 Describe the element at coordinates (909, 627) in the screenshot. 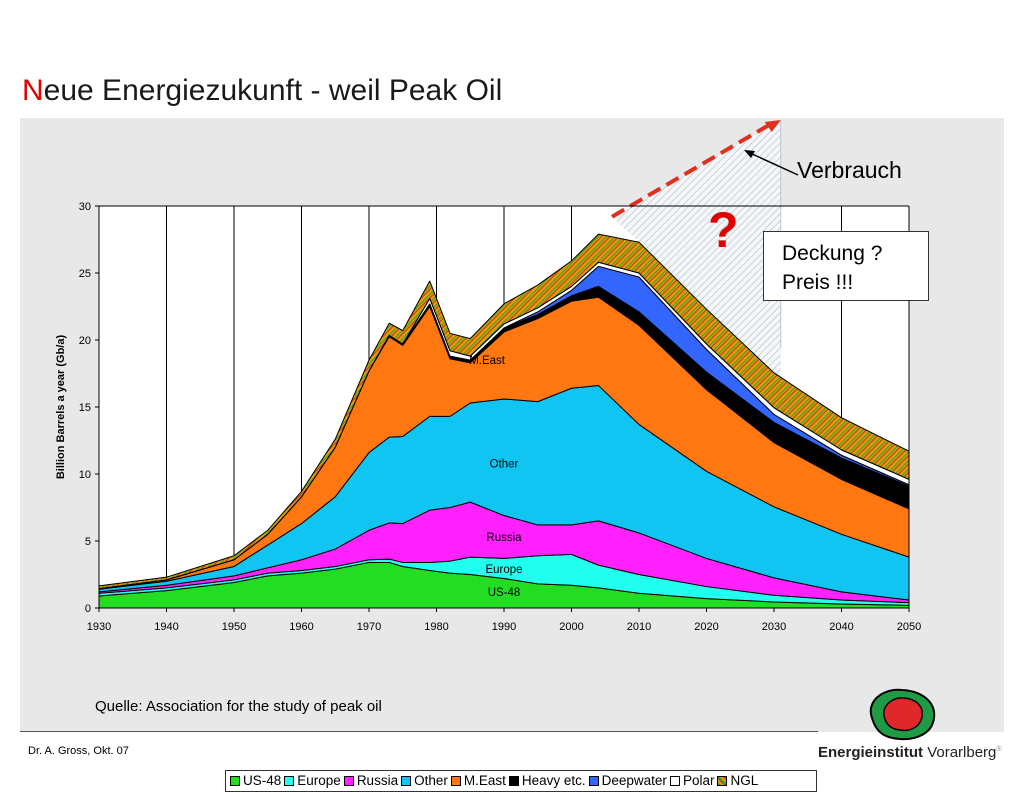

I see `x-tick-label-2050: 2050` at that location.